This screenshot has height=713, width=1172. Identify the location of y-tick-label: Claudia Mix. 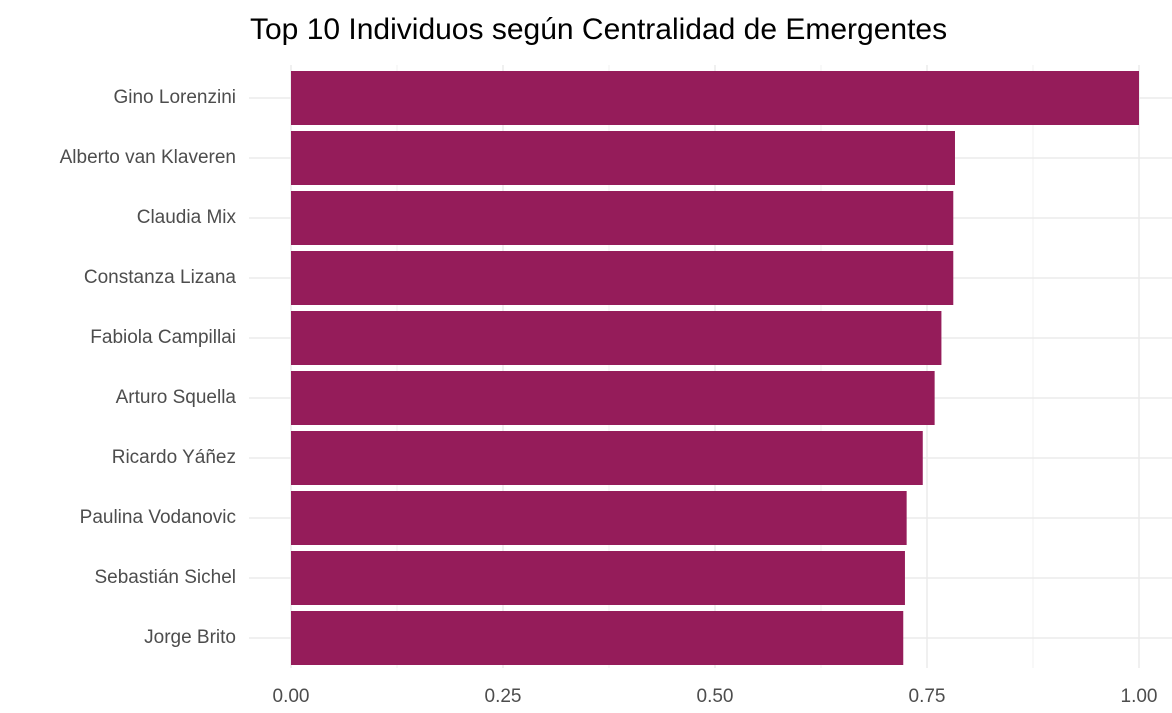
(187, 217).